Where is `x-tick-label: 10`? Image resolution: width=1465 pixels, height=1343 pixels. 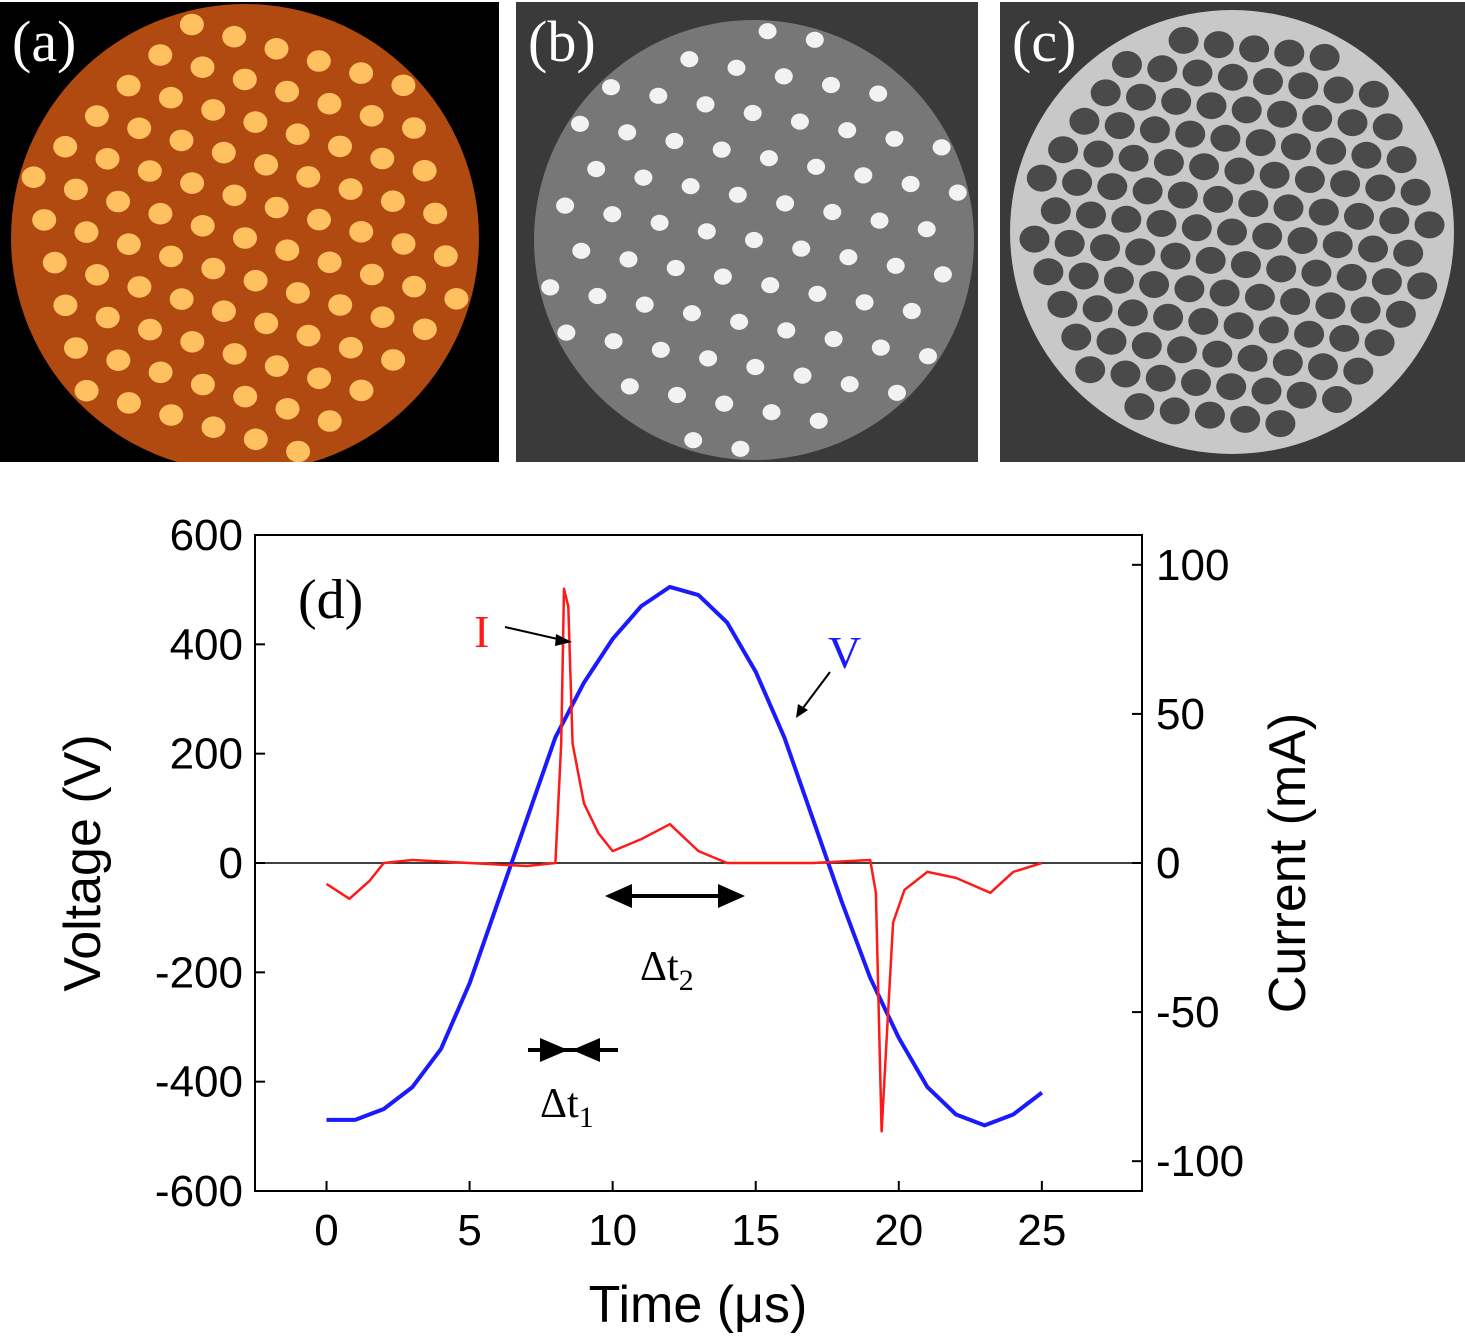 x-tick-label: 10 is located at coordinates (612, 1230).